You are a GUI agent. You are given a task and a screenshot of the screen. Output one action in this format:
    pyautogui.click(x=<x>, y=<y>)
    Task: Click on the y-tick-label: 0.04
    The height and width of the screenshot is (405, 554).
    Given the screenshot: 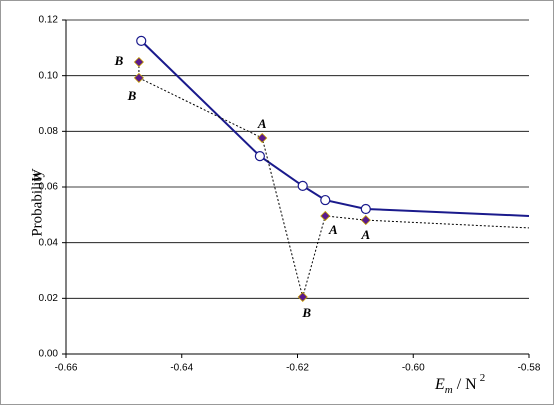 What is the action you would take?
    pyautogui.click(x=49, y=242)
    